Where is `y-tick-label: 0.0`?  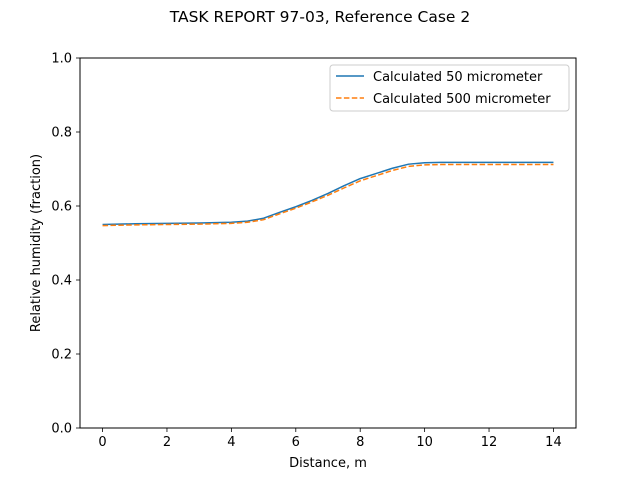
y-tick-label: 0.0 is located at coordinates (61, 429).